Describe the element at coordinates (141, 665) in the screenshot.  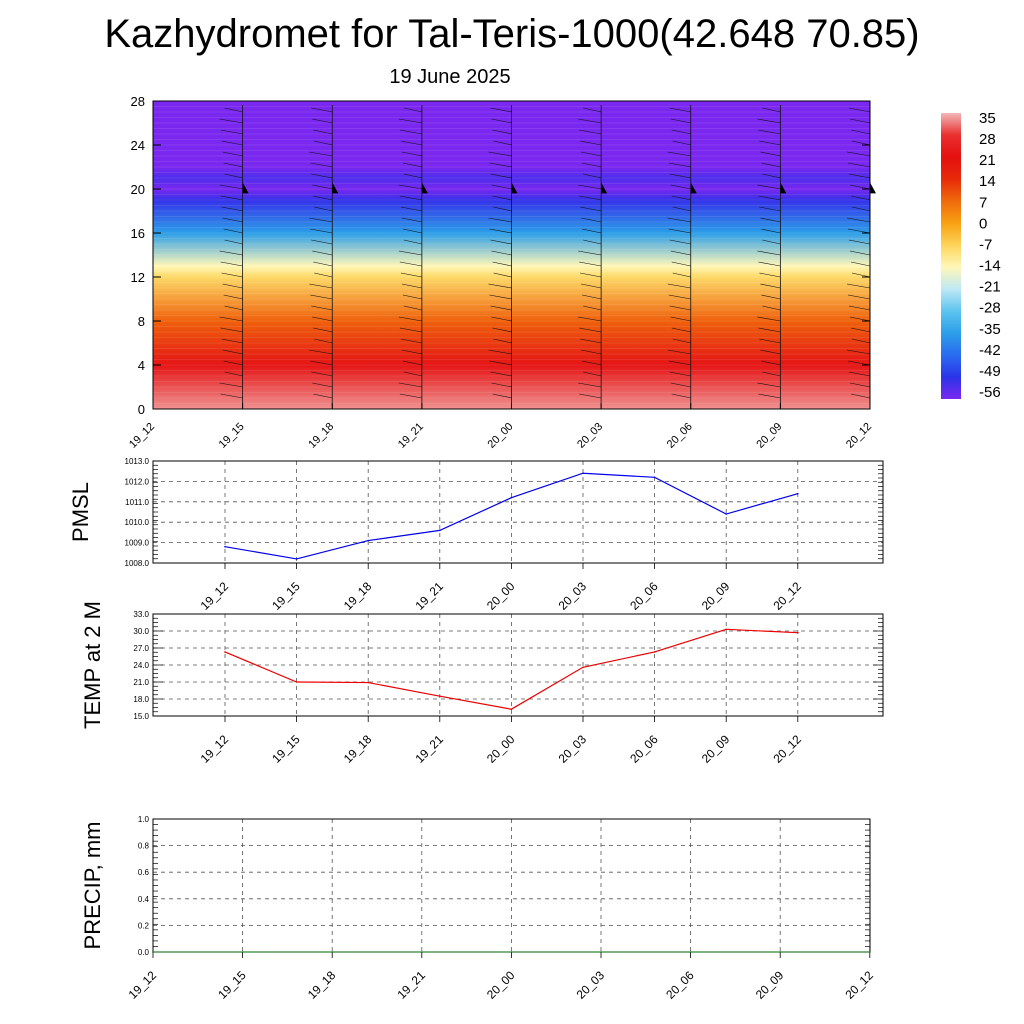
I see `y-tick-label: 24.0` at that location.